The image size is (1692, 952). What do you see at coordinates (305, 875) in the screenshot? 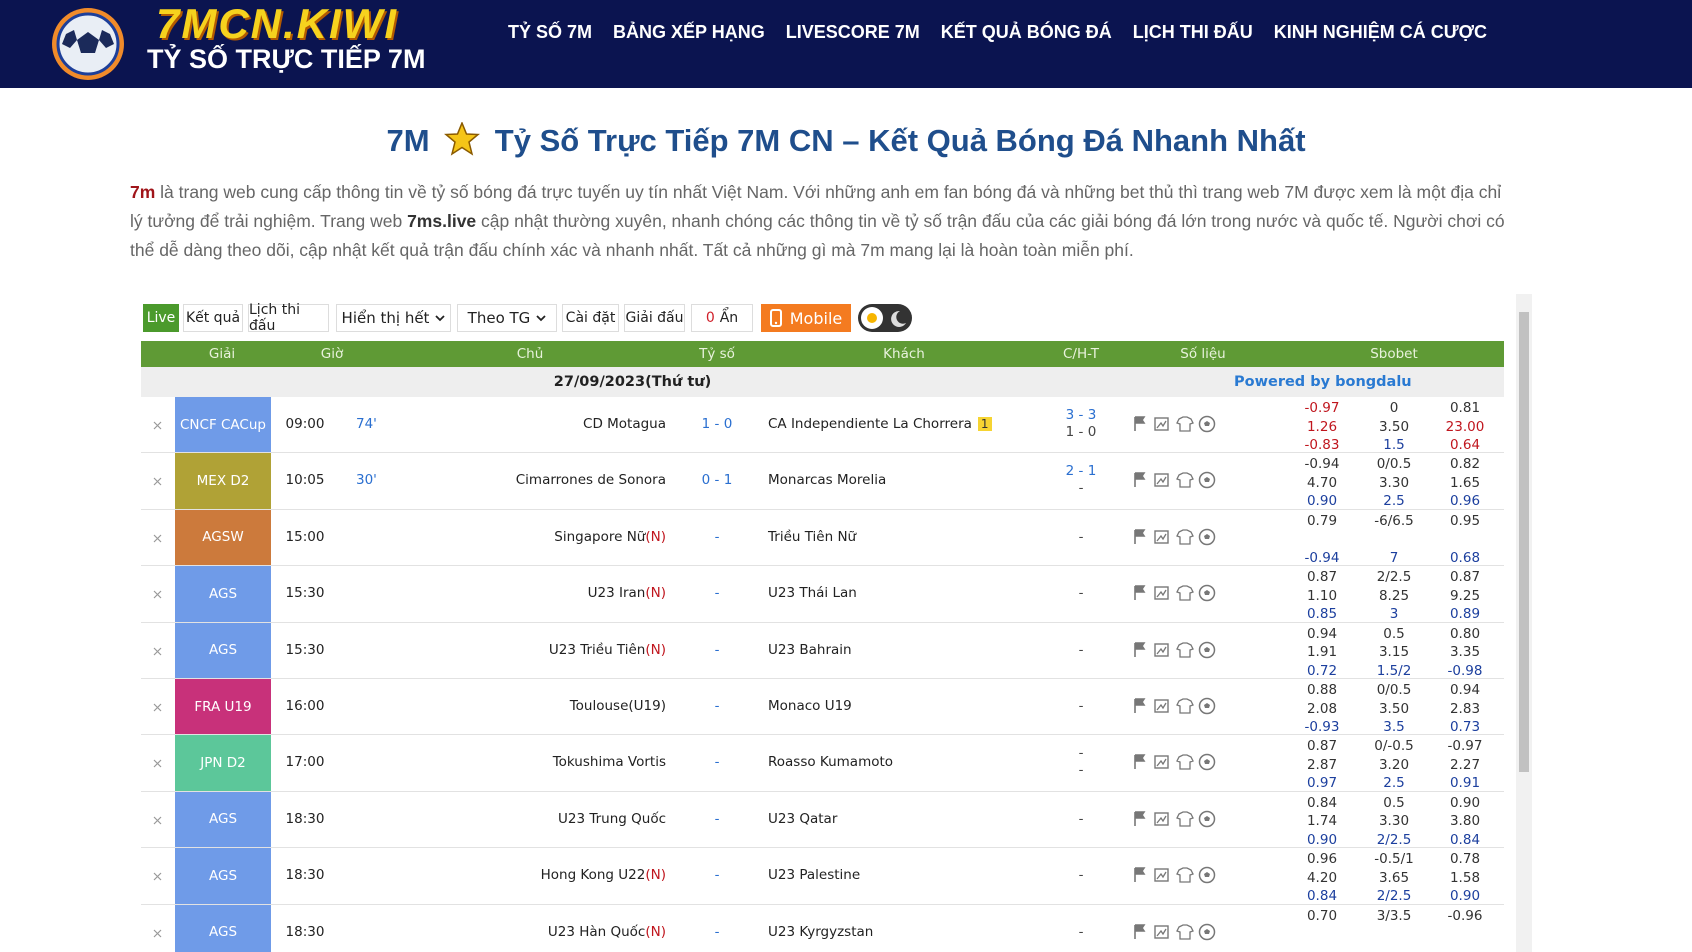
I see `match-time: 18:30` at bounding box center [305, 875].